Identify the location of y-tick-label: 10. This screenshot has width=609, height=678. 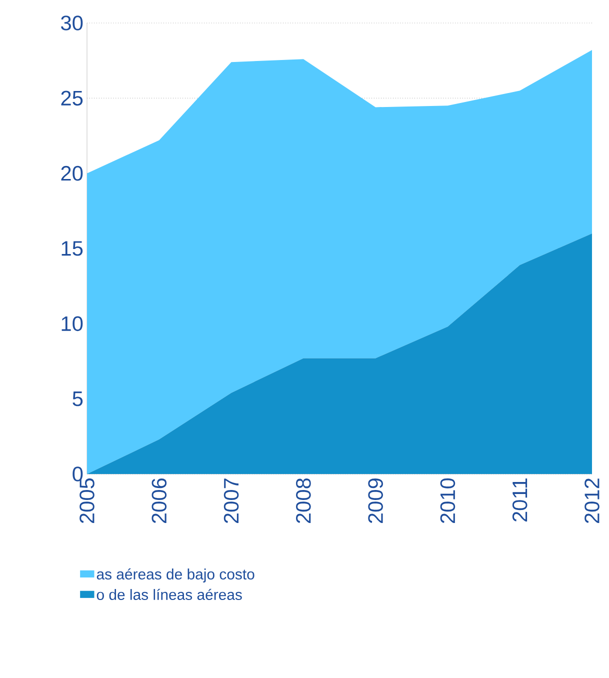
(72, 324).